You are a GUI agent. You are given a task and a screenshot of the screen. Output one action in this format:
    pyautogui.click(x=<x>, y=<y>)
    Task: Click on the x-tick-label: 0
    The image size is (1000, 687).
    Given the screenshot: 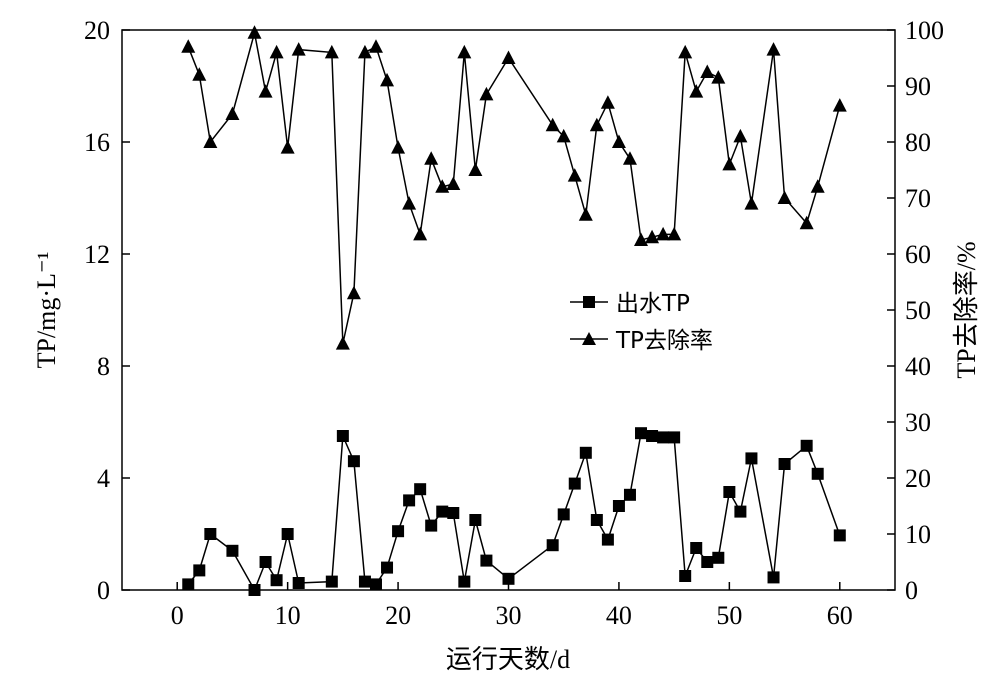 What is the action you would take?
    pyautogui.click(x=177, y=615)
    